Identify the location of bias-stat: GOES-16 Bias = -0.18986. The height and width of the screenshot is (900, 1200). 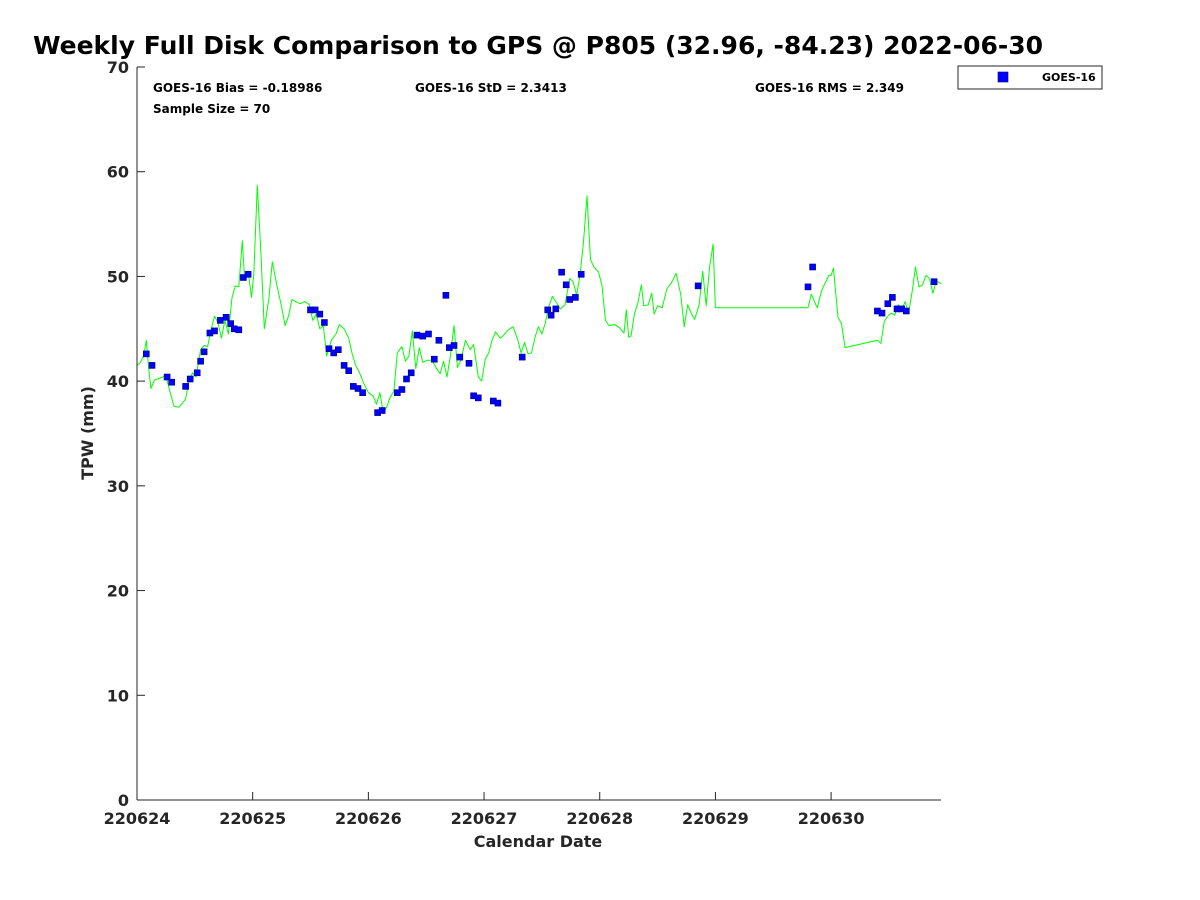
(237, 88).